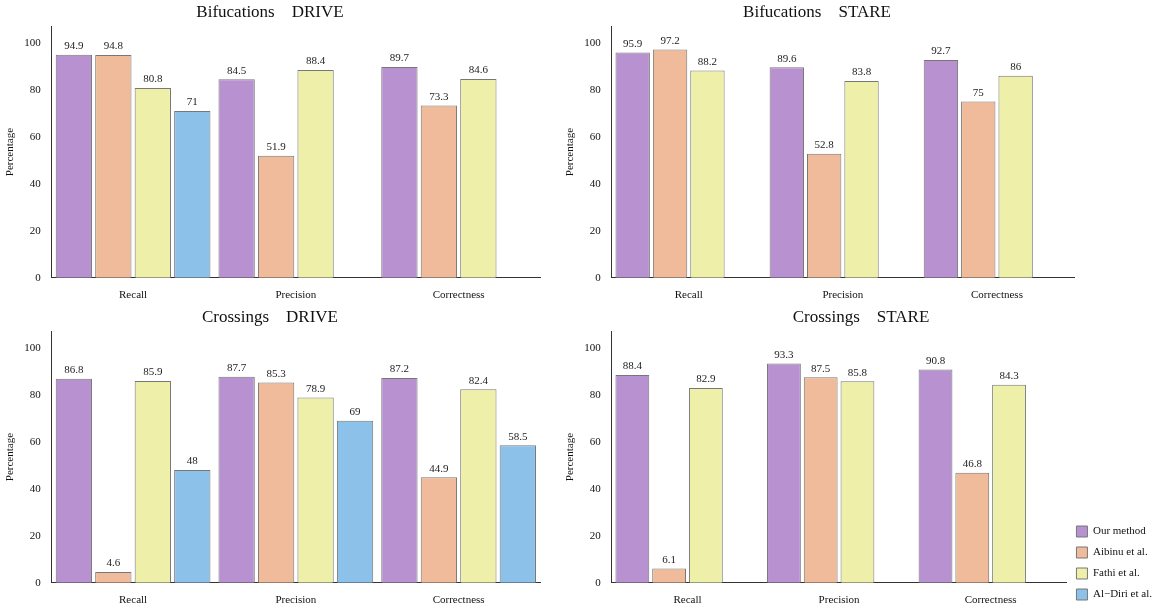 The height and width of the screenshot is (610, 1167). What do you see at coordinates (978, 91) in the screenshot?
I see `data-label: 75` at bounding box center [978, 91].